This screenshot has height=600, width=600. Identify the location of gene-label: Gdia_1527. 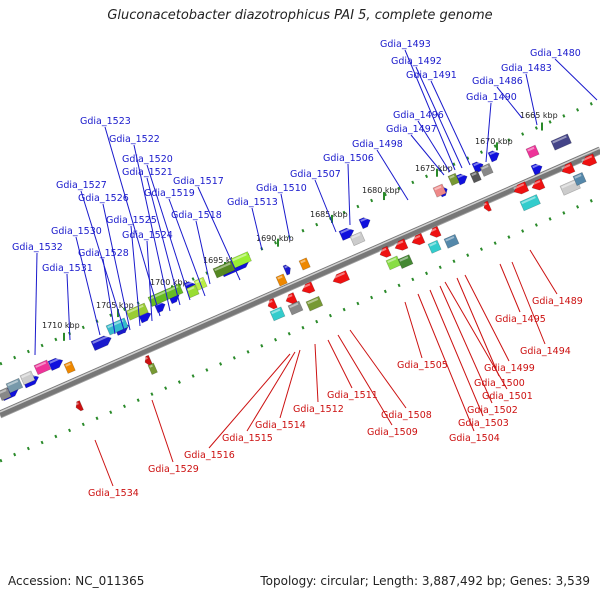
(81, 185).